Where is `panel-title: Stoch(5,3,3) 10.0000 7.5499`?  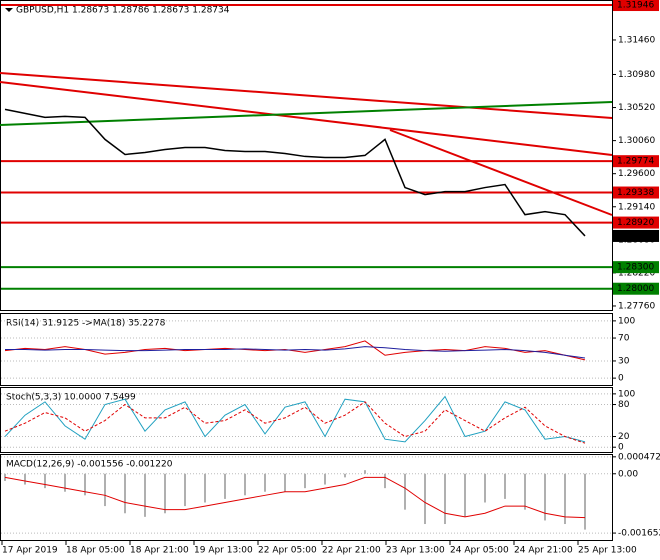
panel-title: Stoch(5,3,3) 10.0000 7.5499 is located at coordinates (71, 398).